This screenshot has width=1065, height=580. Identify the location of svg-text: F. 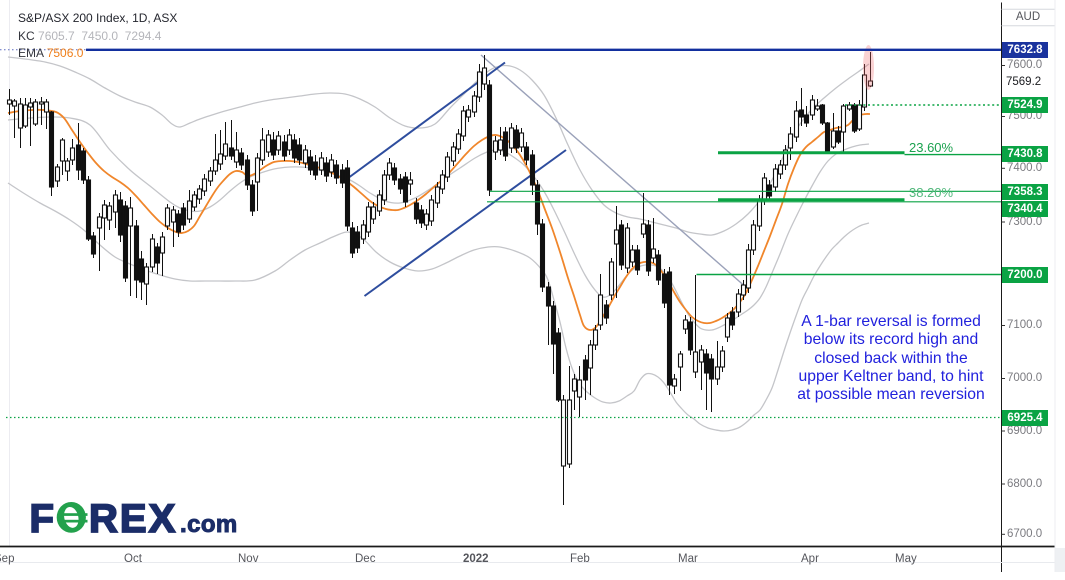
(42, 518).